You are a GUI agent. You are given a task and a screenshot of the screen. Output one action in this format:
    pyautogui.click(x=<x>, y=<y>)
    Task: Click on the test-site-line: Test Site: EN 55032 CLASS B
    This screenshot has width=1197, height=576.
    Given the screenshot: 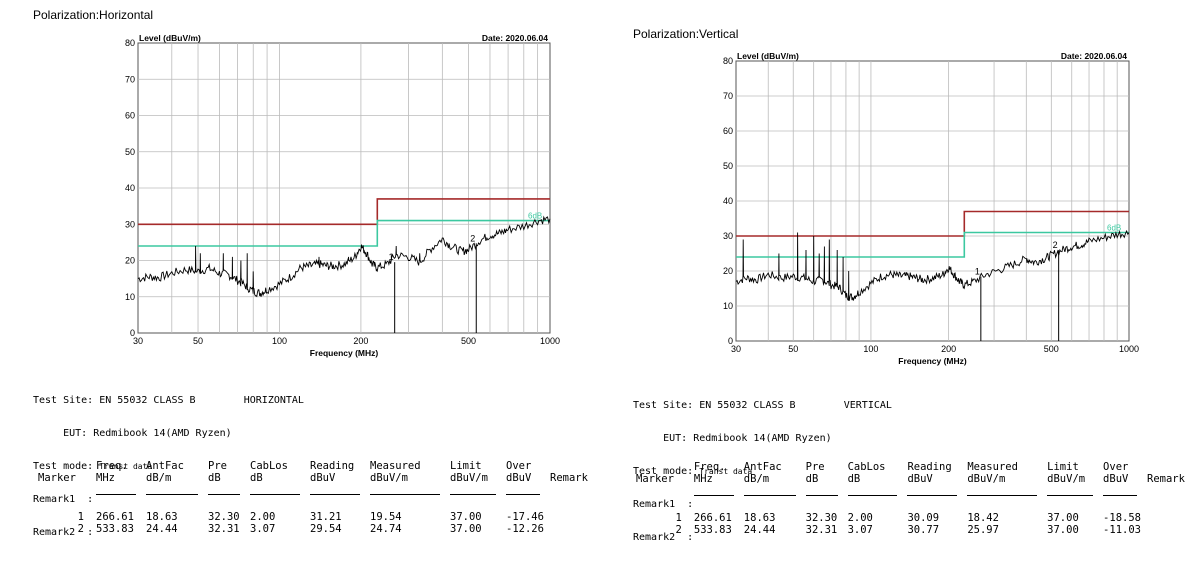 What is the action you would take?
    pyautogui.click(x=114, y=400)
    